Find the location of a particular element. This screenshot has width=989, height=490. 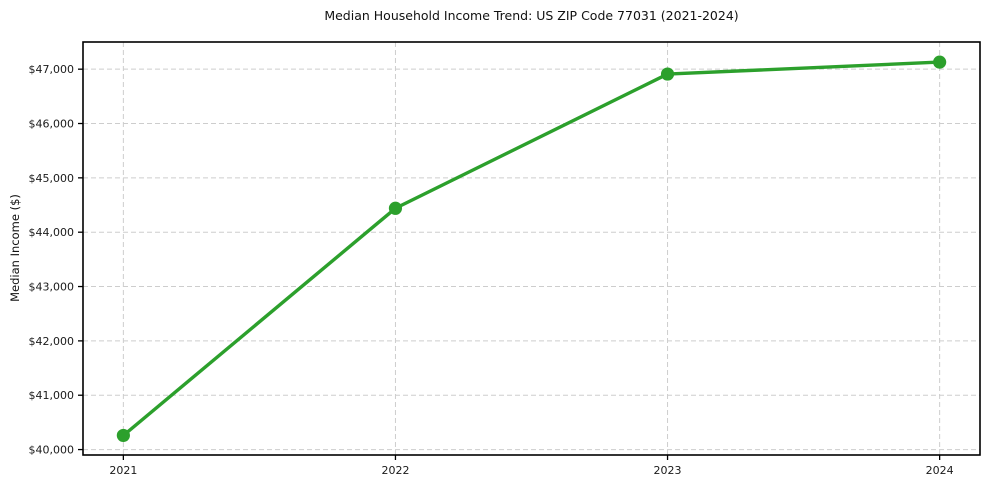

y-tick-label: $47,000 is located at coordinates (52, 69).